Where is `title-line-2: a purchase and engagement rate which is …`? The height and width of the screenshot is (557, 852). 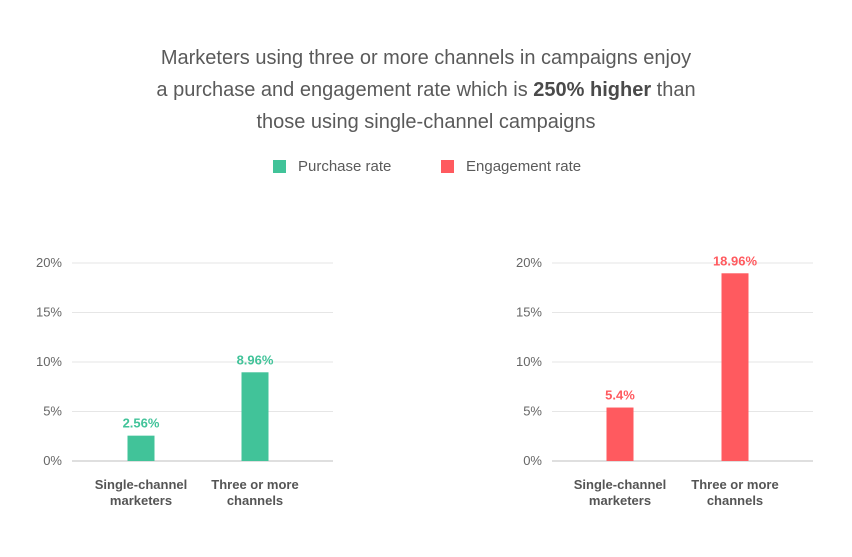
title-line-2: a purchase and engagement rate which is … is located at coordinates (426, 90).